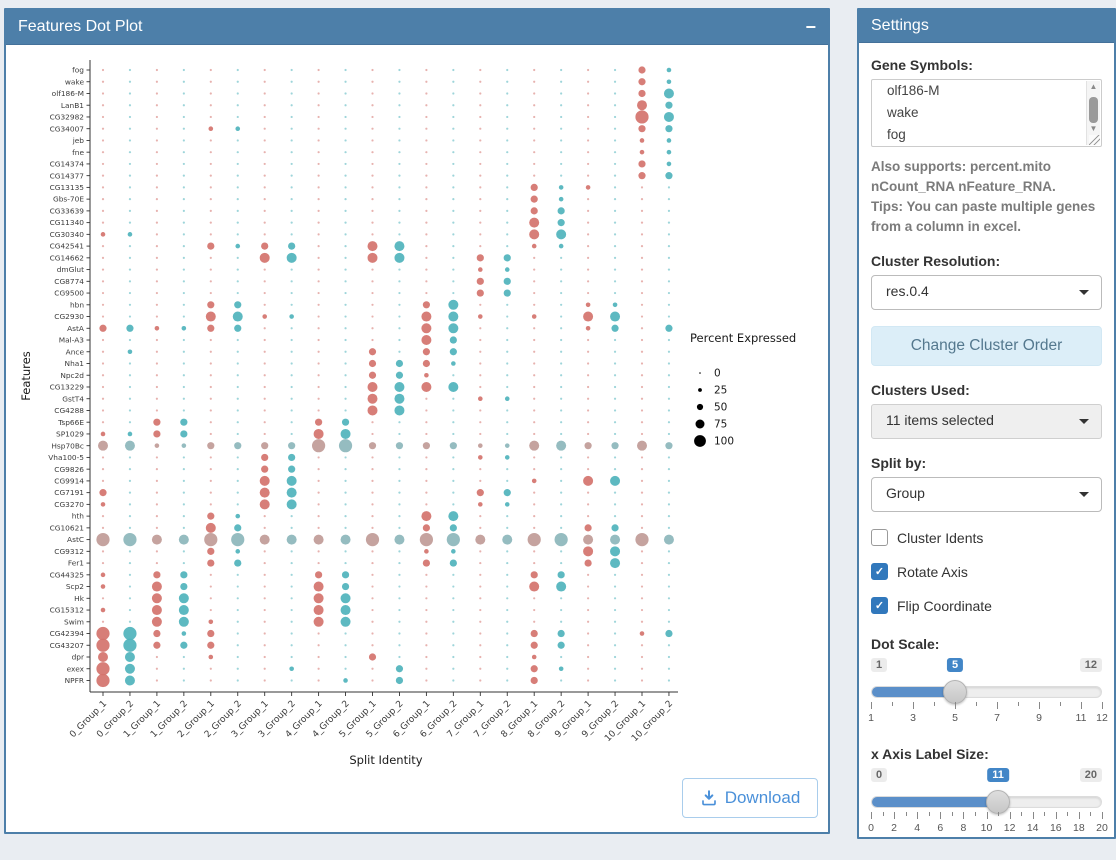 The width and height of the screenshot is (1116, 860). What do you see at coordinates (986, 537) in the screenshot?
I see `cluster-idents-checkbox: Cluster Idents` at bounding box center [986, 537].